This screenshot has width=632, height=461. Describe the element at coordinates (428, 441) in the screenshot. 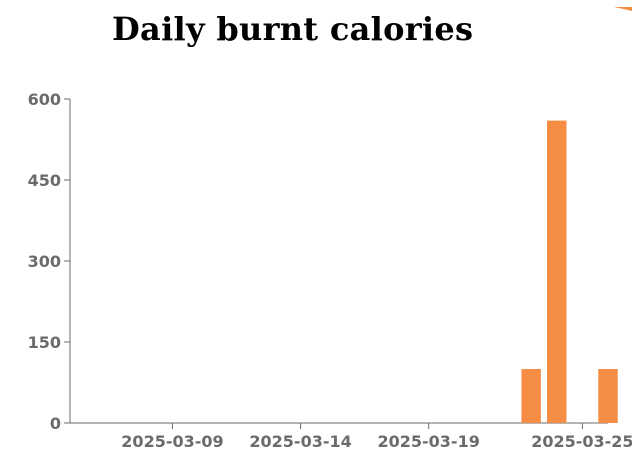

I see `x-tick-label: 2025-03-19` at that location.